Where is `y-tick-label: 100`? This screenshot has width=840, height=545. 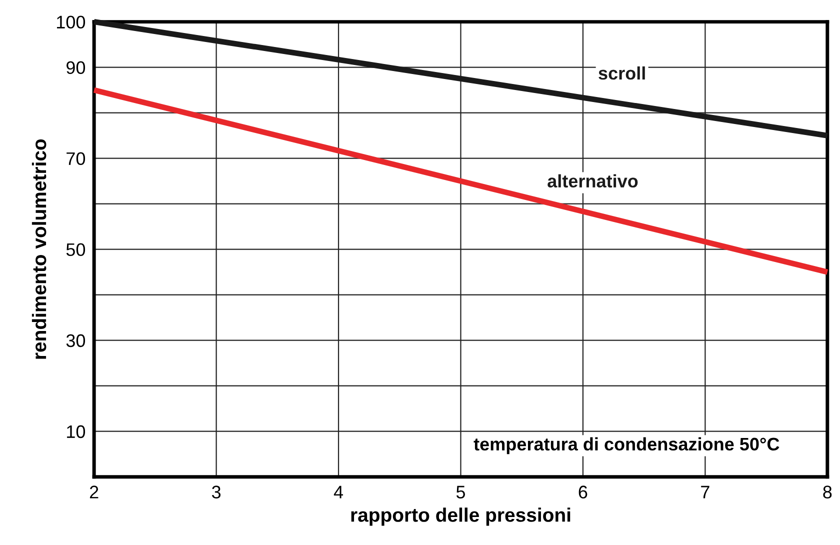 y-tick-label: 100 is located at coordinates (71, 22).